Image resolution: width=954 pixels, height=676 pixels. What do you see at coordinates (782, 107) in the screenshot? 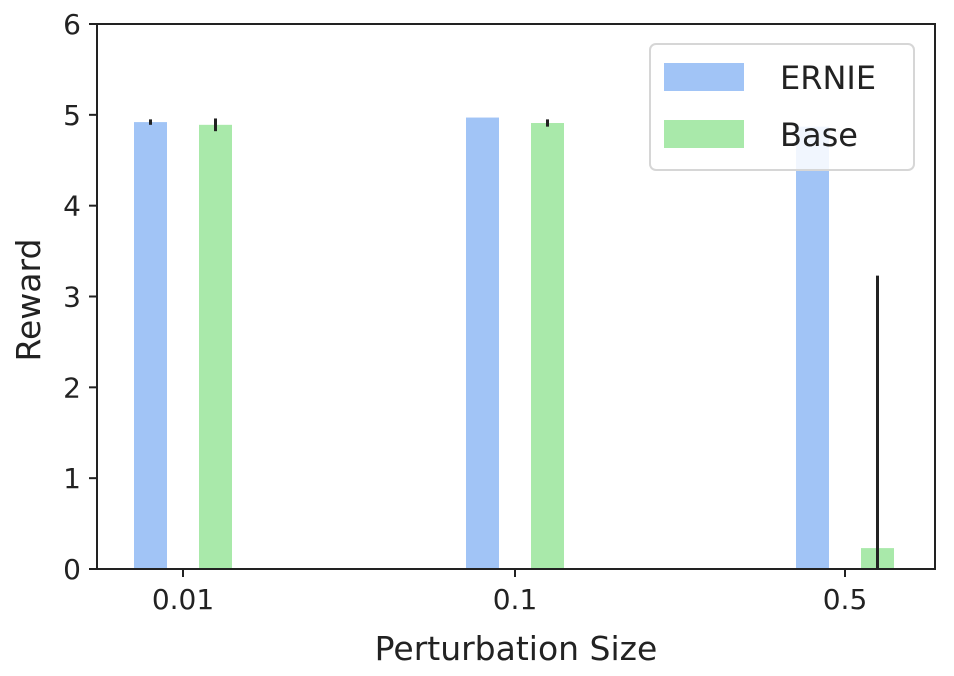
I see `legend: ERNIE Base` at bounding box center [782, 107].